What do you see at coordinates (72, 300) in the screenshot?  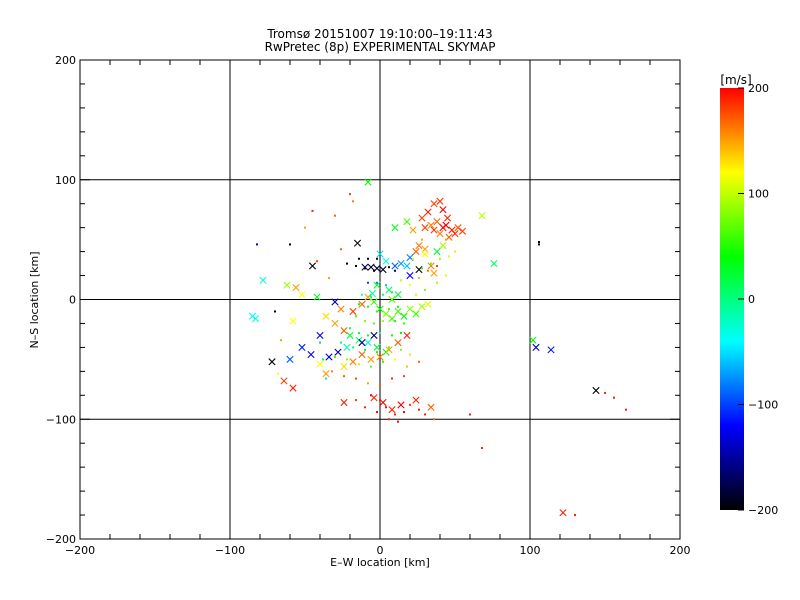 I see `y-tick-label: 0` at bounding box center [72, 300].